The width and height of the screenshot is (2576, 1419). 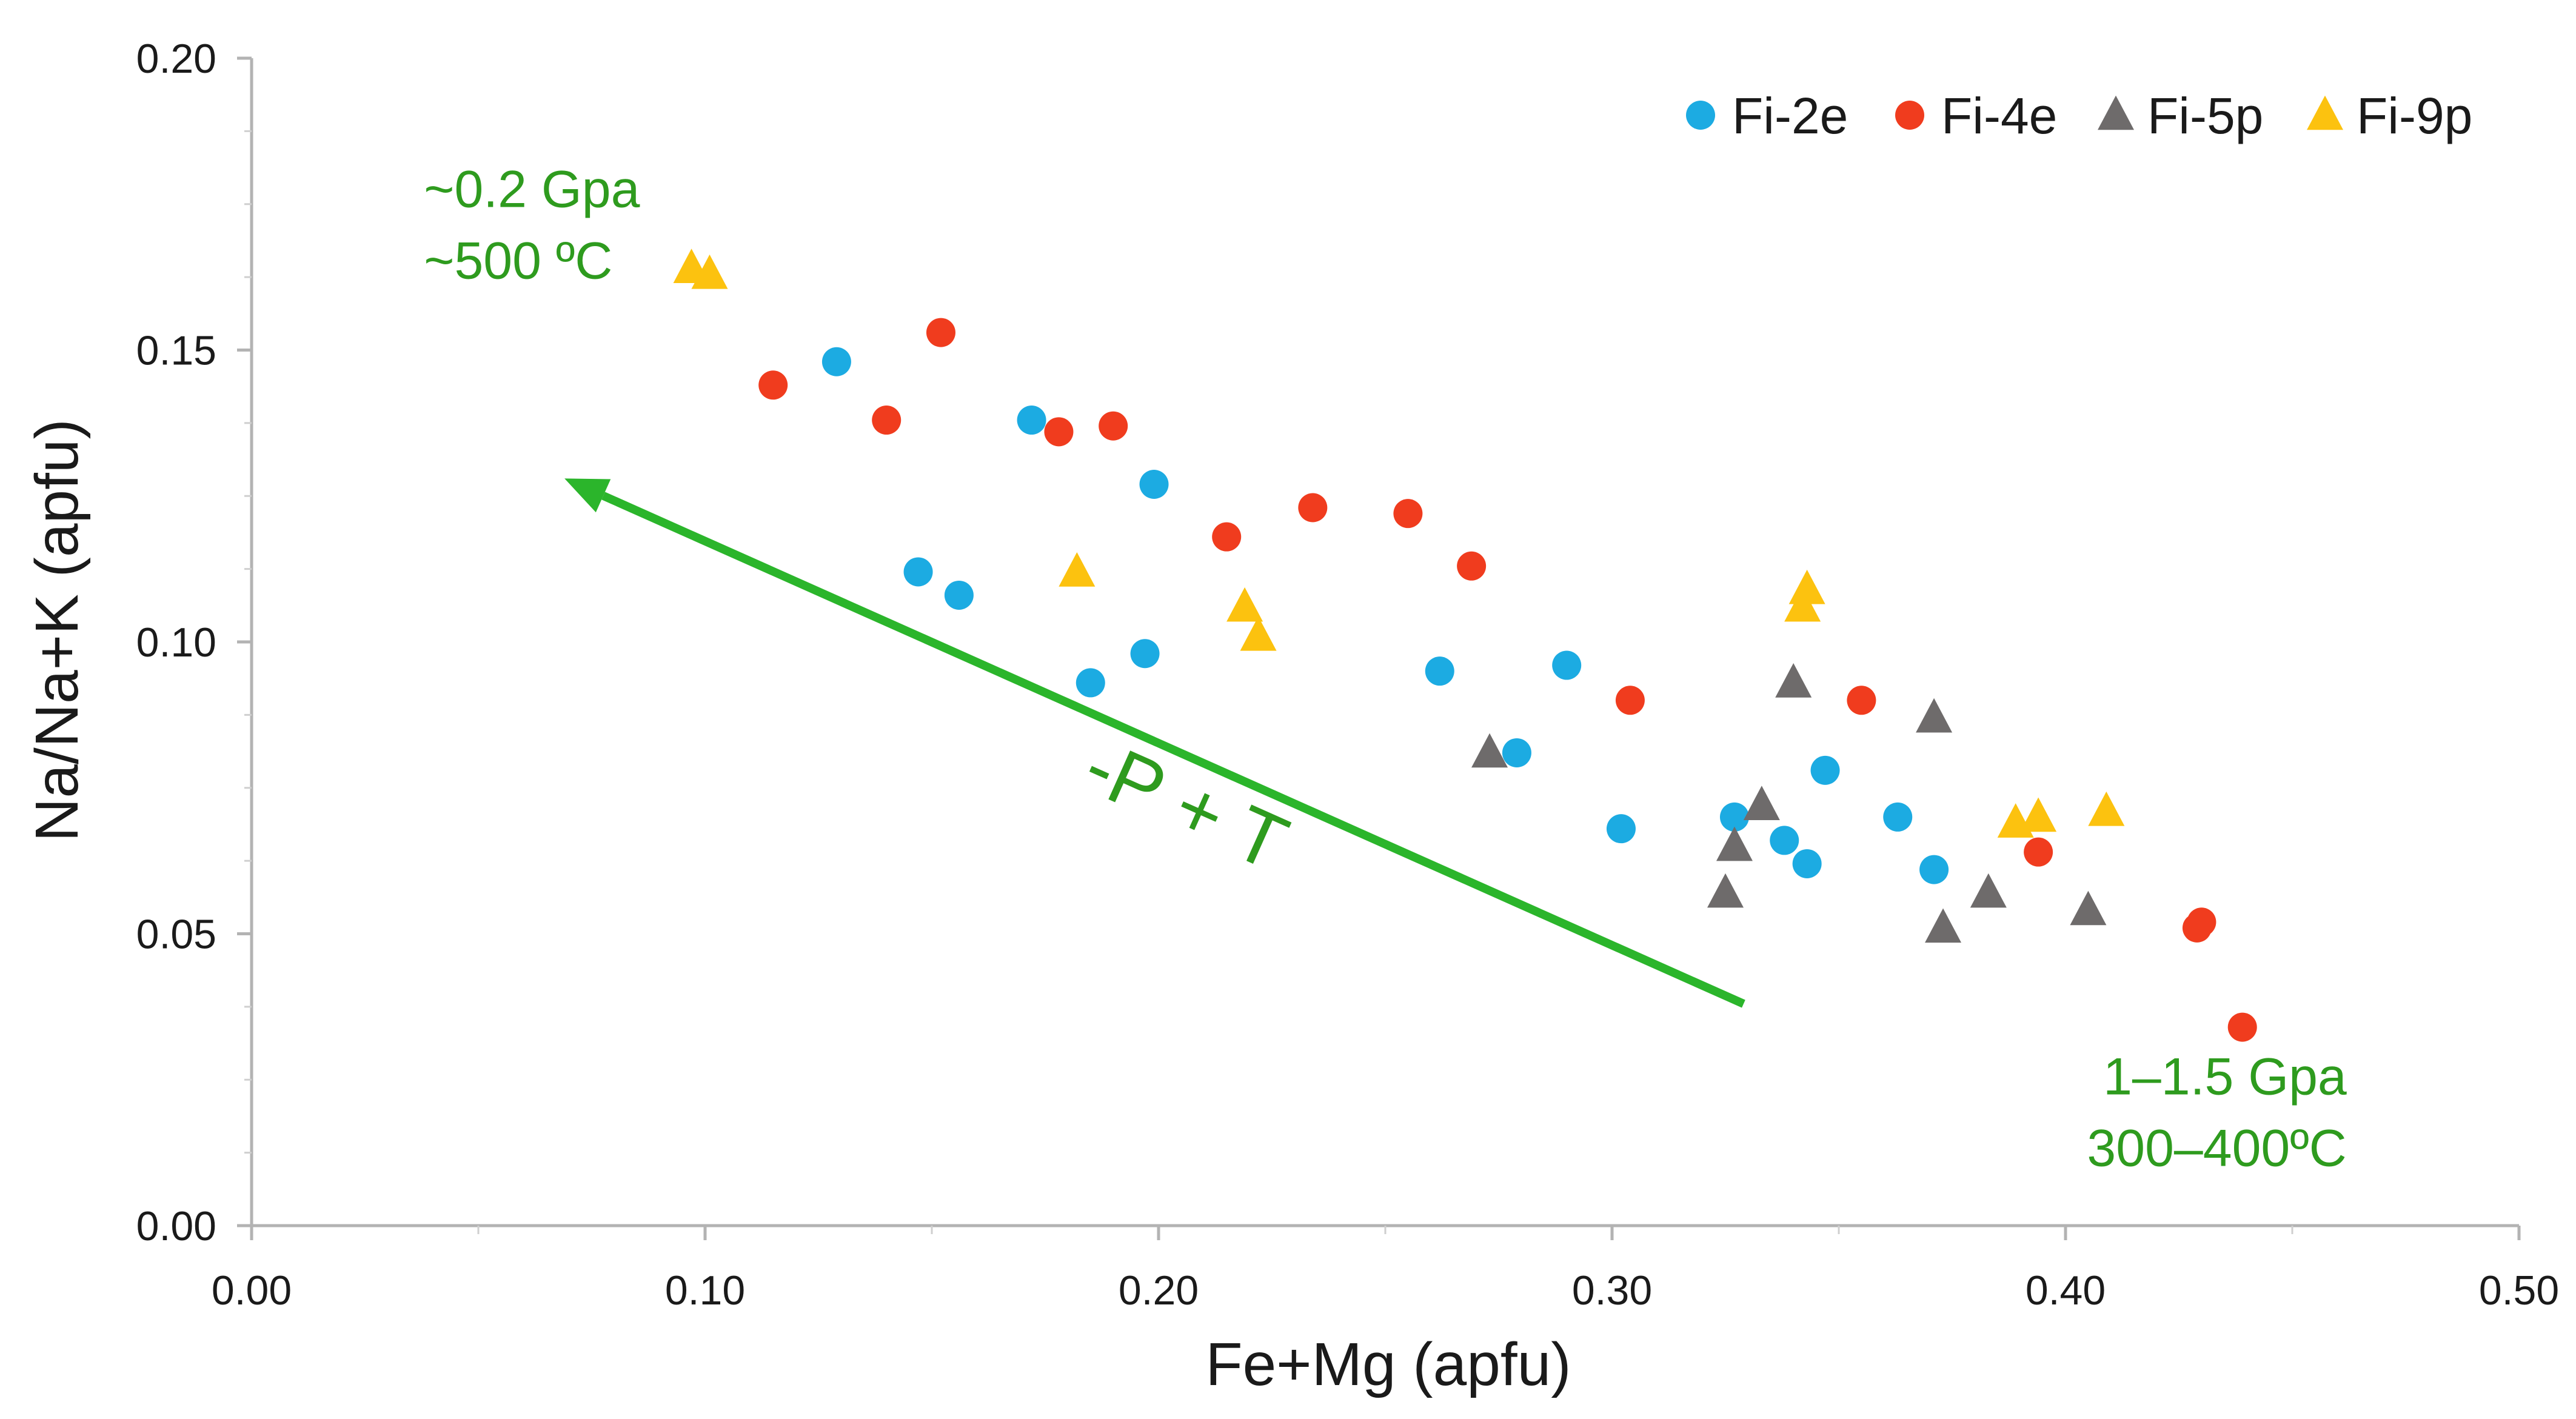 I want to click on annotation-low-pressure: ~0.2 Gpa ~500 ºC, so click(x=532, y=225).